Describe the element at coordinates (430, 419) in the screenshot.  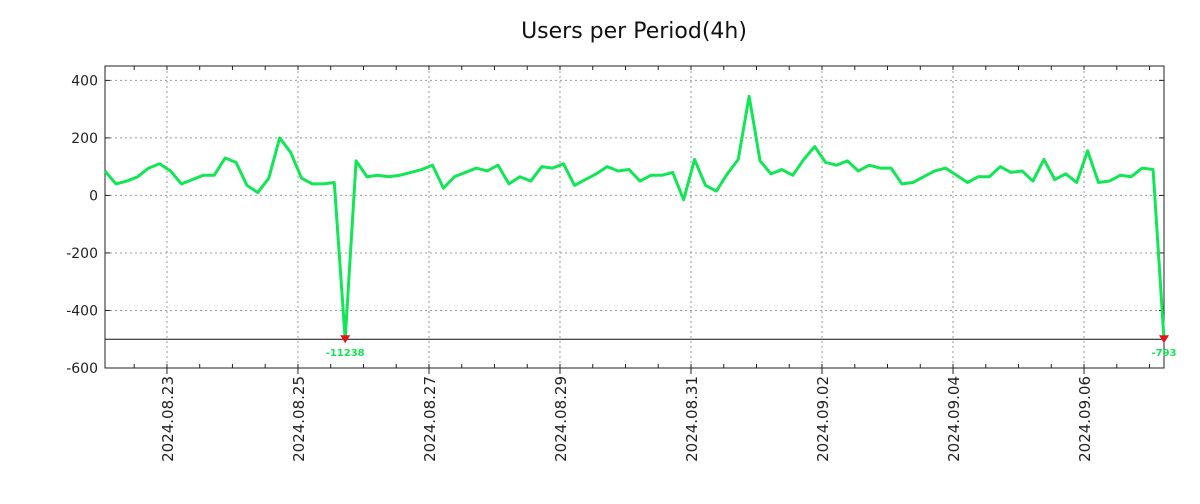
I see `x-tick-label: 2024.08.27` at that location.